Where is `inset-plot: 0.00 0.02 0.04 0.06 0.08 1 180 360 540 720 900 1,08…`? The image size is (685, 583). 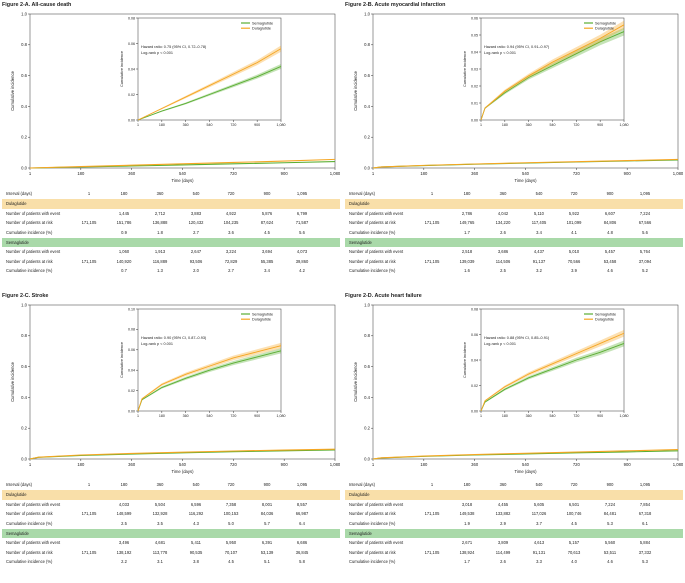
inset-plot: 0.00 0.02 0.04 0.06 0.08 1 180 360 540 720 900 1,08… is located at coordinates (203, 71).